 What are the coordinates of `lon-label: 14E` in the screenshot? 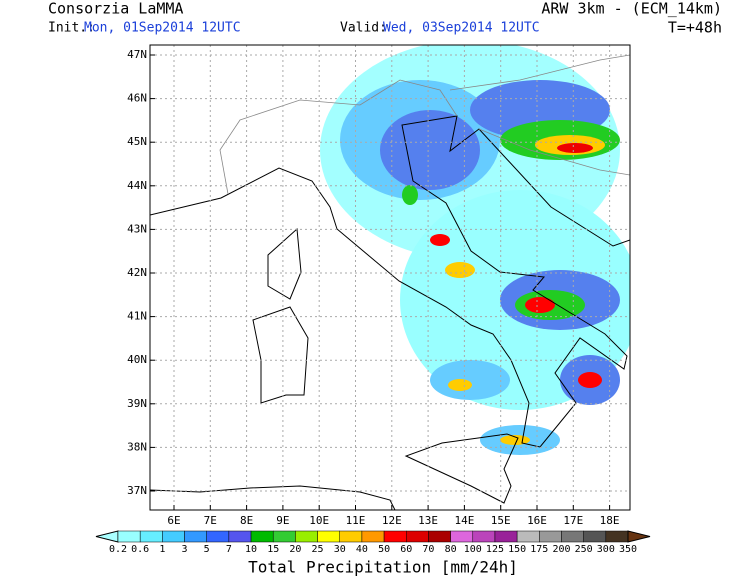 It's located at (464, 520).